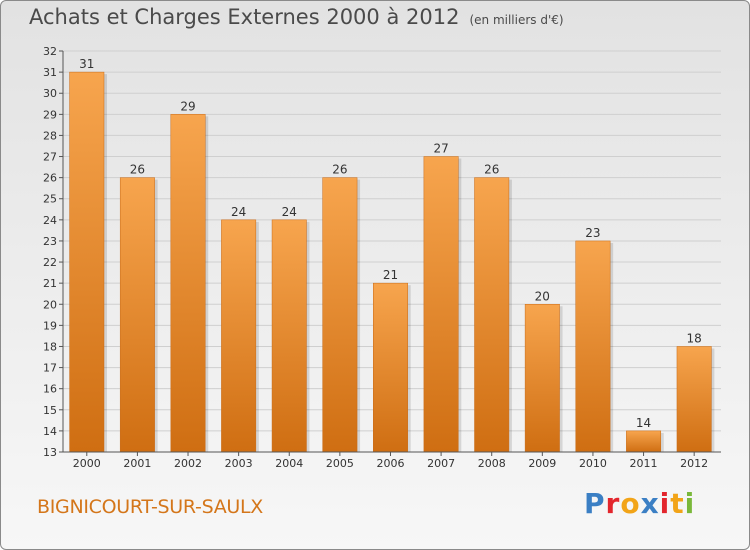 Image resolution: width=750 pixels, height=550 pixels. What do you see at coordinates (50, 135) in the screenshot?
I see `y-tick-label: 28` at bounding box center [50, 135].